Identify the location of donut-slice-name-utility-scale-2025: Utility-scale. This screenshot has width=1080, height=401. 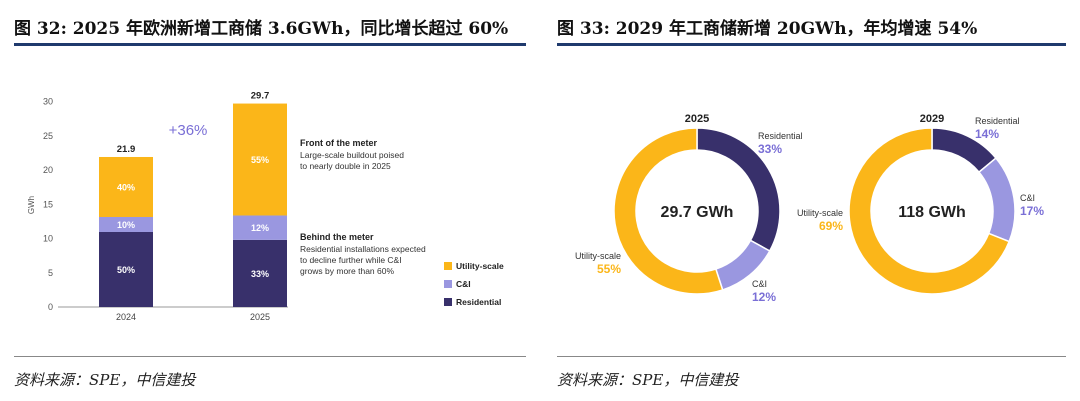
(598, 256).